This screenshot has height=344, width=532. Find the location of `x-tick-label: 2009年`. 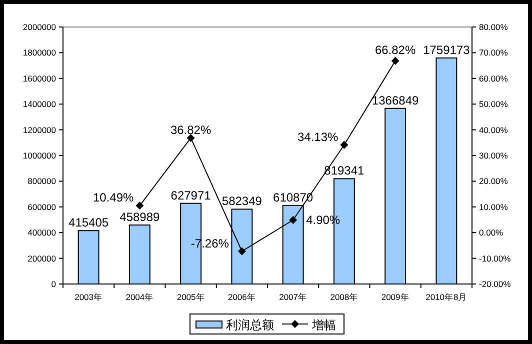

x-tick-label: 2009年 is located at coordinates (395, 297).